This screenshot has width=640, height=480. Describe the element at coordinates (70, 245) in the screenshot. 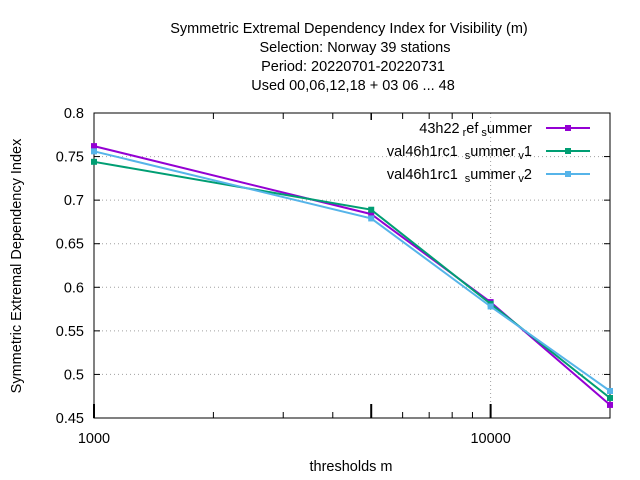

I see `y-tick-label: 0.65` at that location.